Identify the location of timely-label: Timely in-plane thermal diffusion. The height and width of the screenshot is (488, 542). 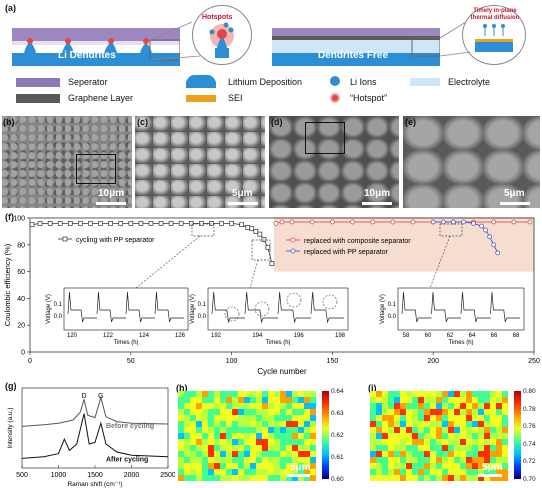
(495, 14).